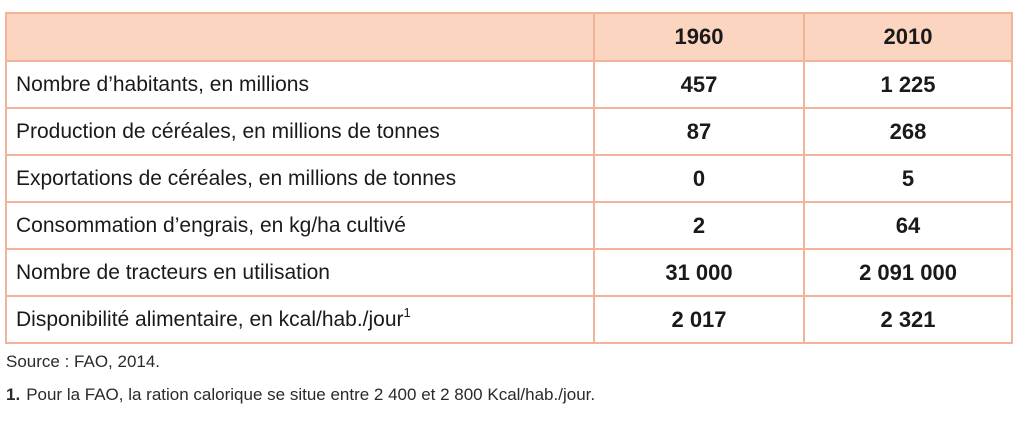 Image resolution: width=1024 pixels, height=431 pixels. Describe the element at coordinates (699, 37) in the screenshot. I see `header-year-1960: 1960` at that location.